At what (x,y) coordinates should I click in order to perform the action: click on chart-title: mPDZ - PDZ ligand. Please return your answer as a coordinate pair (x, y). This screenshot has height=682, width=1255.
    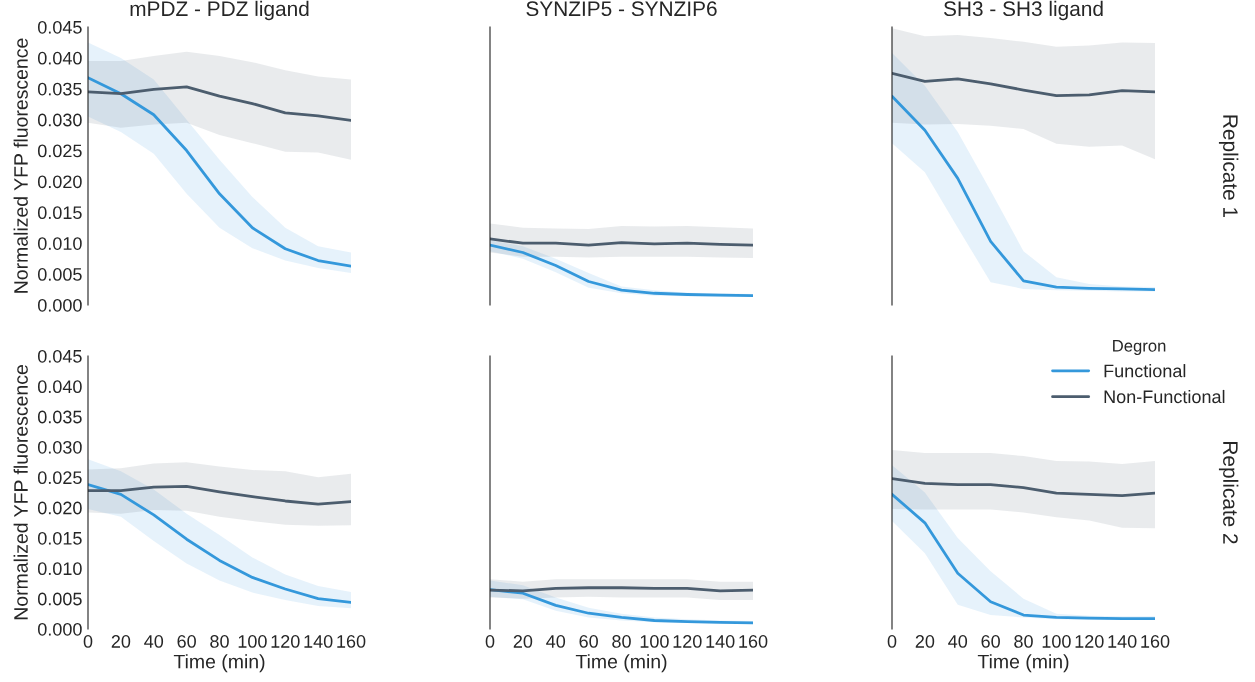
    Looking at the image, I should click on (219, 10).